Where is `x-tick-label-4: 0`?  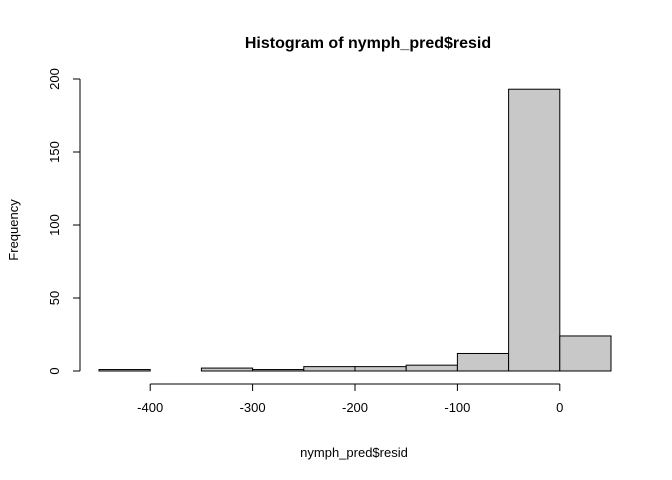 x-tick-label-4: 0 is located at coordinates (559, 407).